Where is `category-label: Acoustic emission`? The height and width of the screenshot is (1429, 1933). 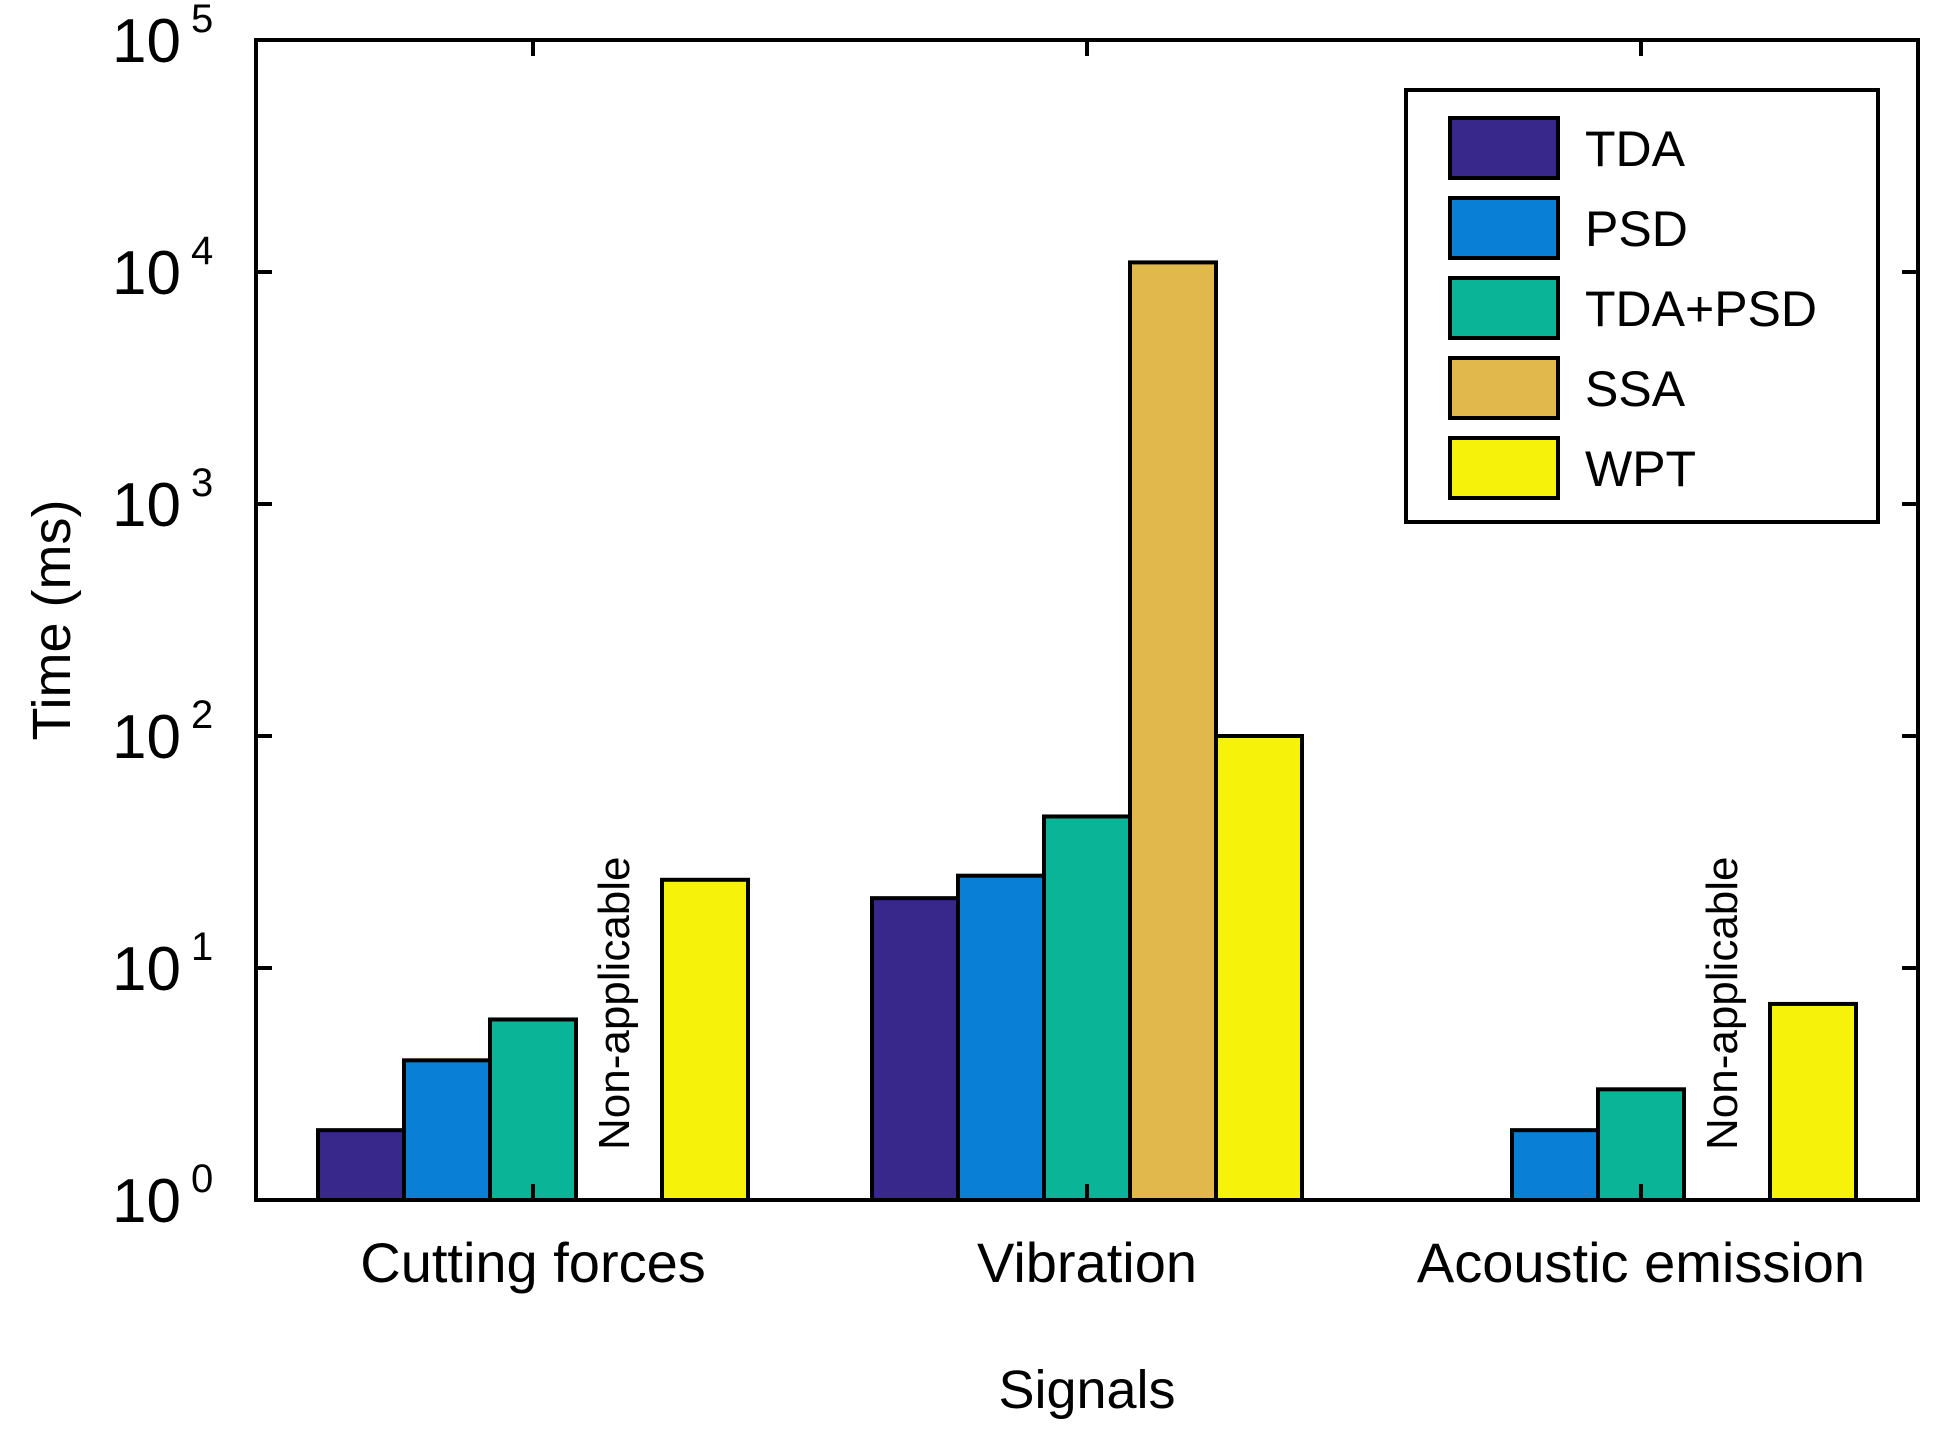
category-label: Acoustic emission is located at coordinates (1641, 1262).